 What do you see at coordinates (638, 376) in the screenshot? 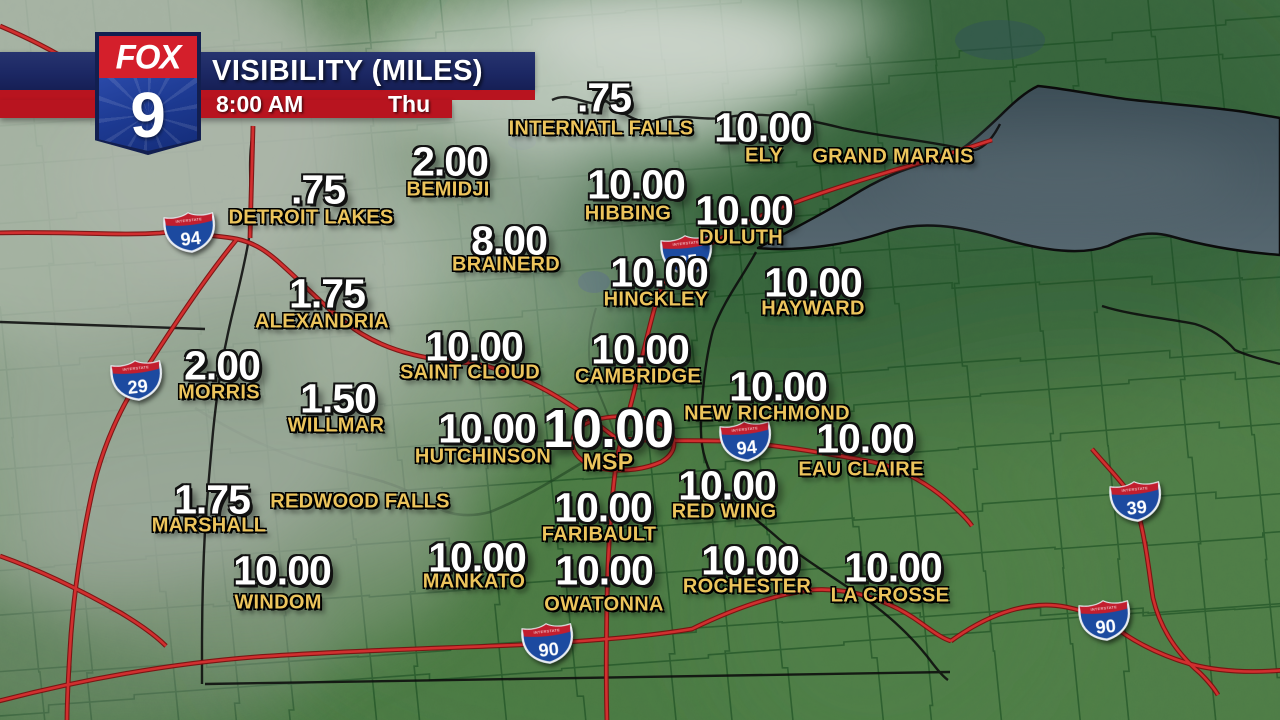
I see `city-label-cambridge: CAMBRIDGE` at bounding box center [638, 376].